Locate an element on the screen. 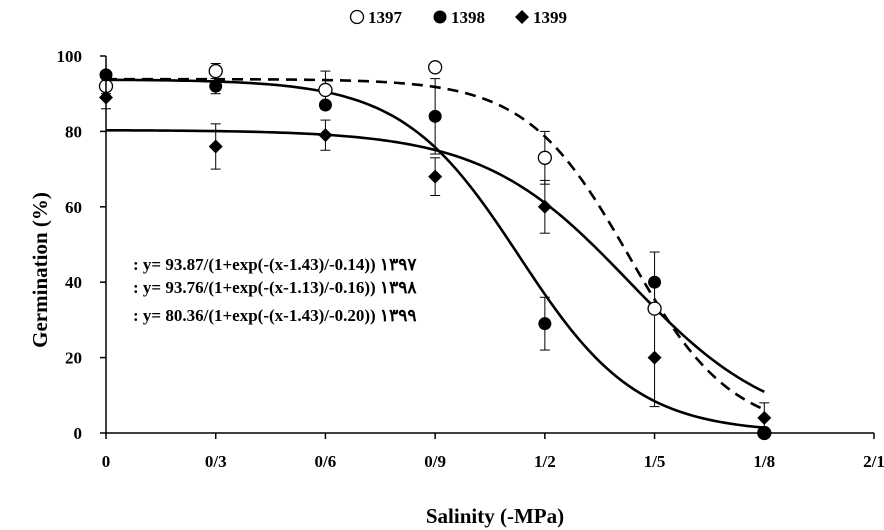 Image resolution: width=884 pixels, height=530 pixels. y-tick-label: 0 is located at coordinates (78, 433).